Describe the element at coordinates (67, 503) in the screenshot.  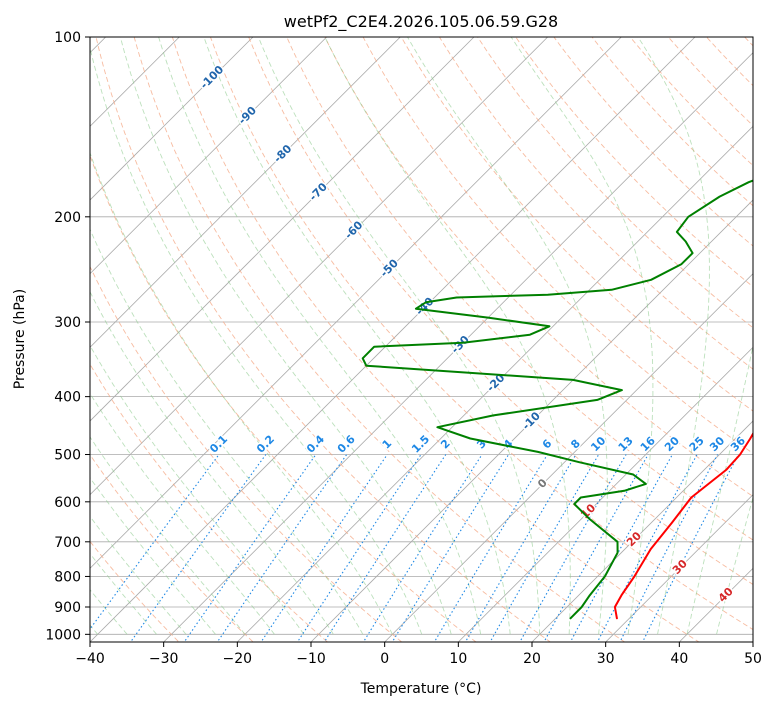
I see `y-tick-label: 600` at that location.